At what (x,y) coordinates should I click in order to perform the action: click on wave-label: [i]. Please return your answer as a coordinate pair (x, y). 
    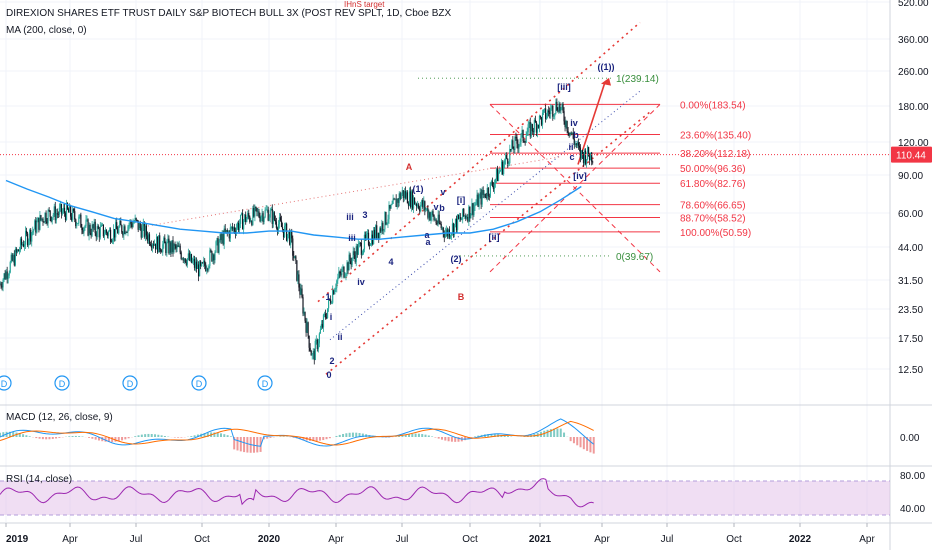
    Looking at the image, I should click on (461, 200).